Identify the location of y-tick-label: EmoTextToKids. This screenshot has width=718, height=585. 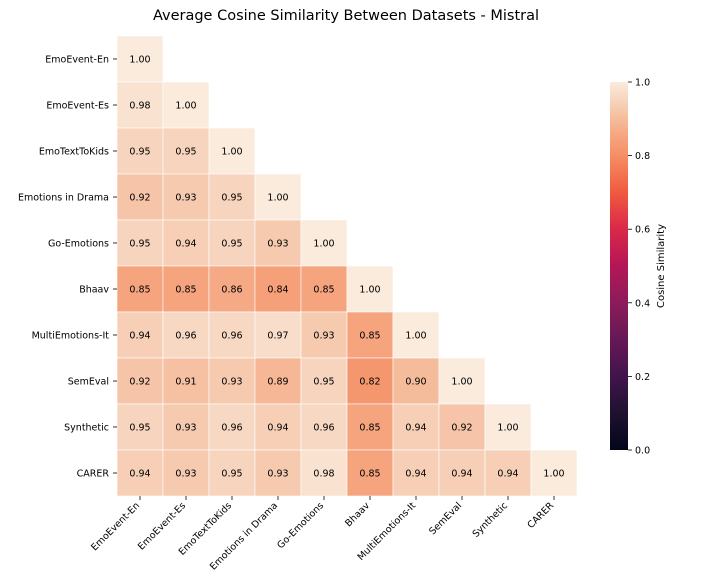
(74, 152).